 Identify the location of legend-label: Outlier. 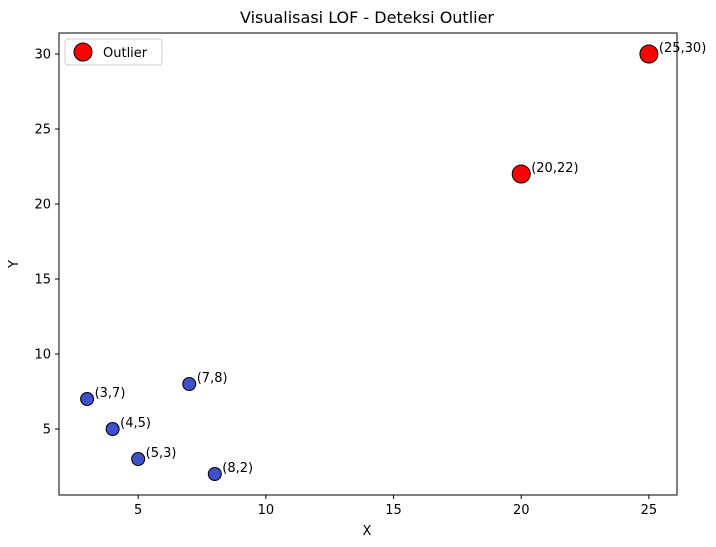
(125, 53).